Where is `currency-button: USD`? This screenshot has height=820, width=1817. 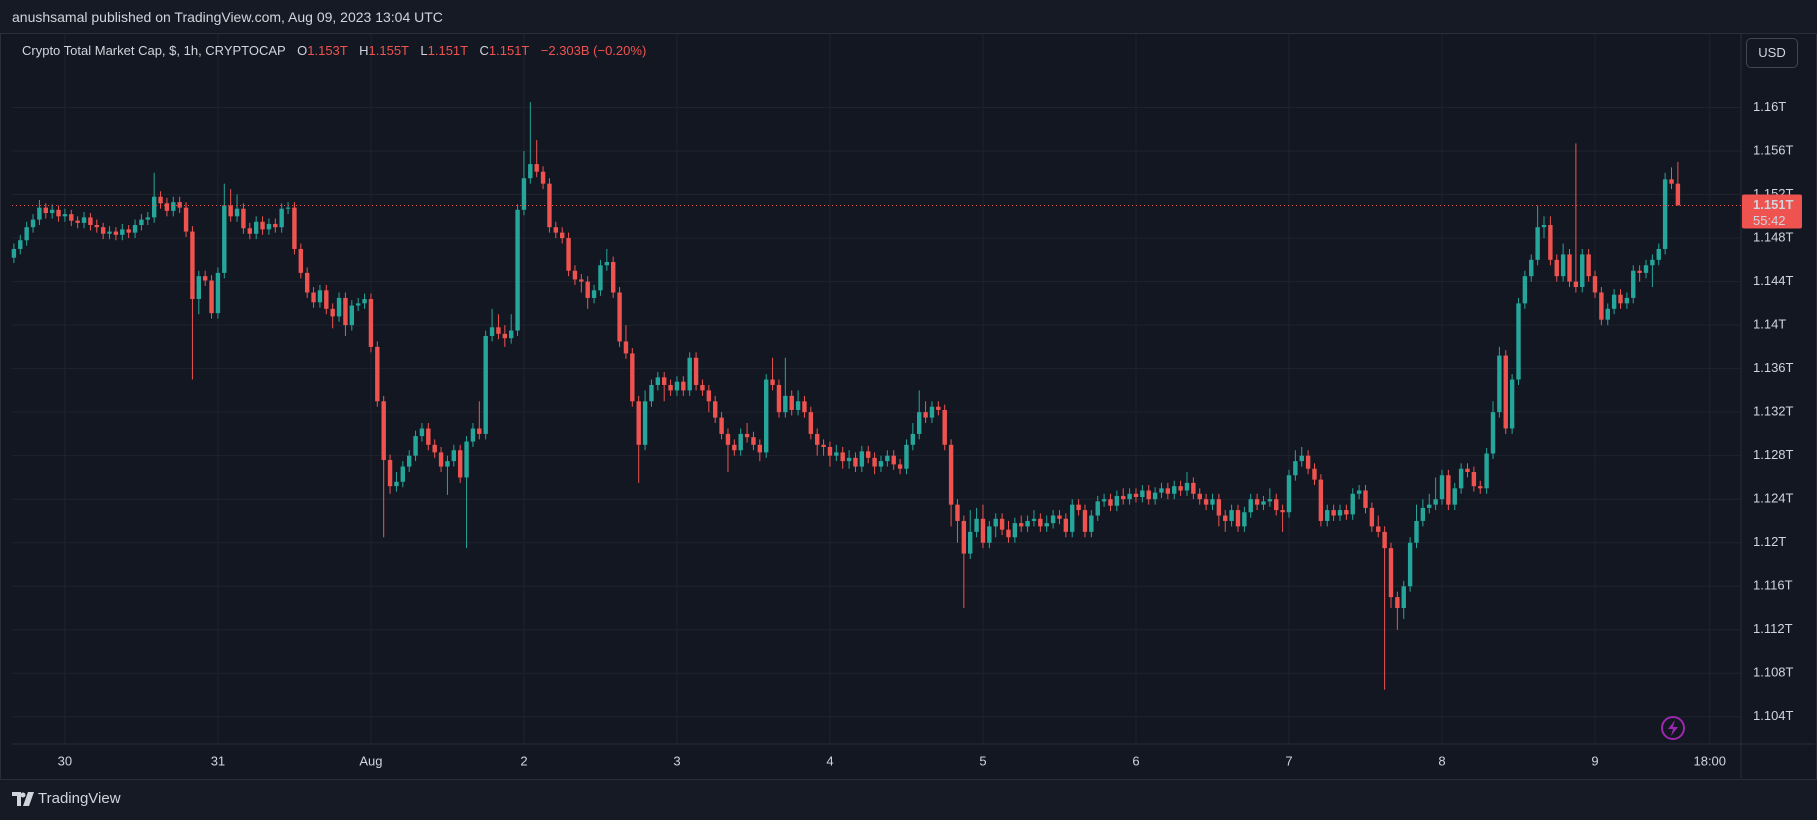 currency-button: USD is located at coordinates (1772, 53).